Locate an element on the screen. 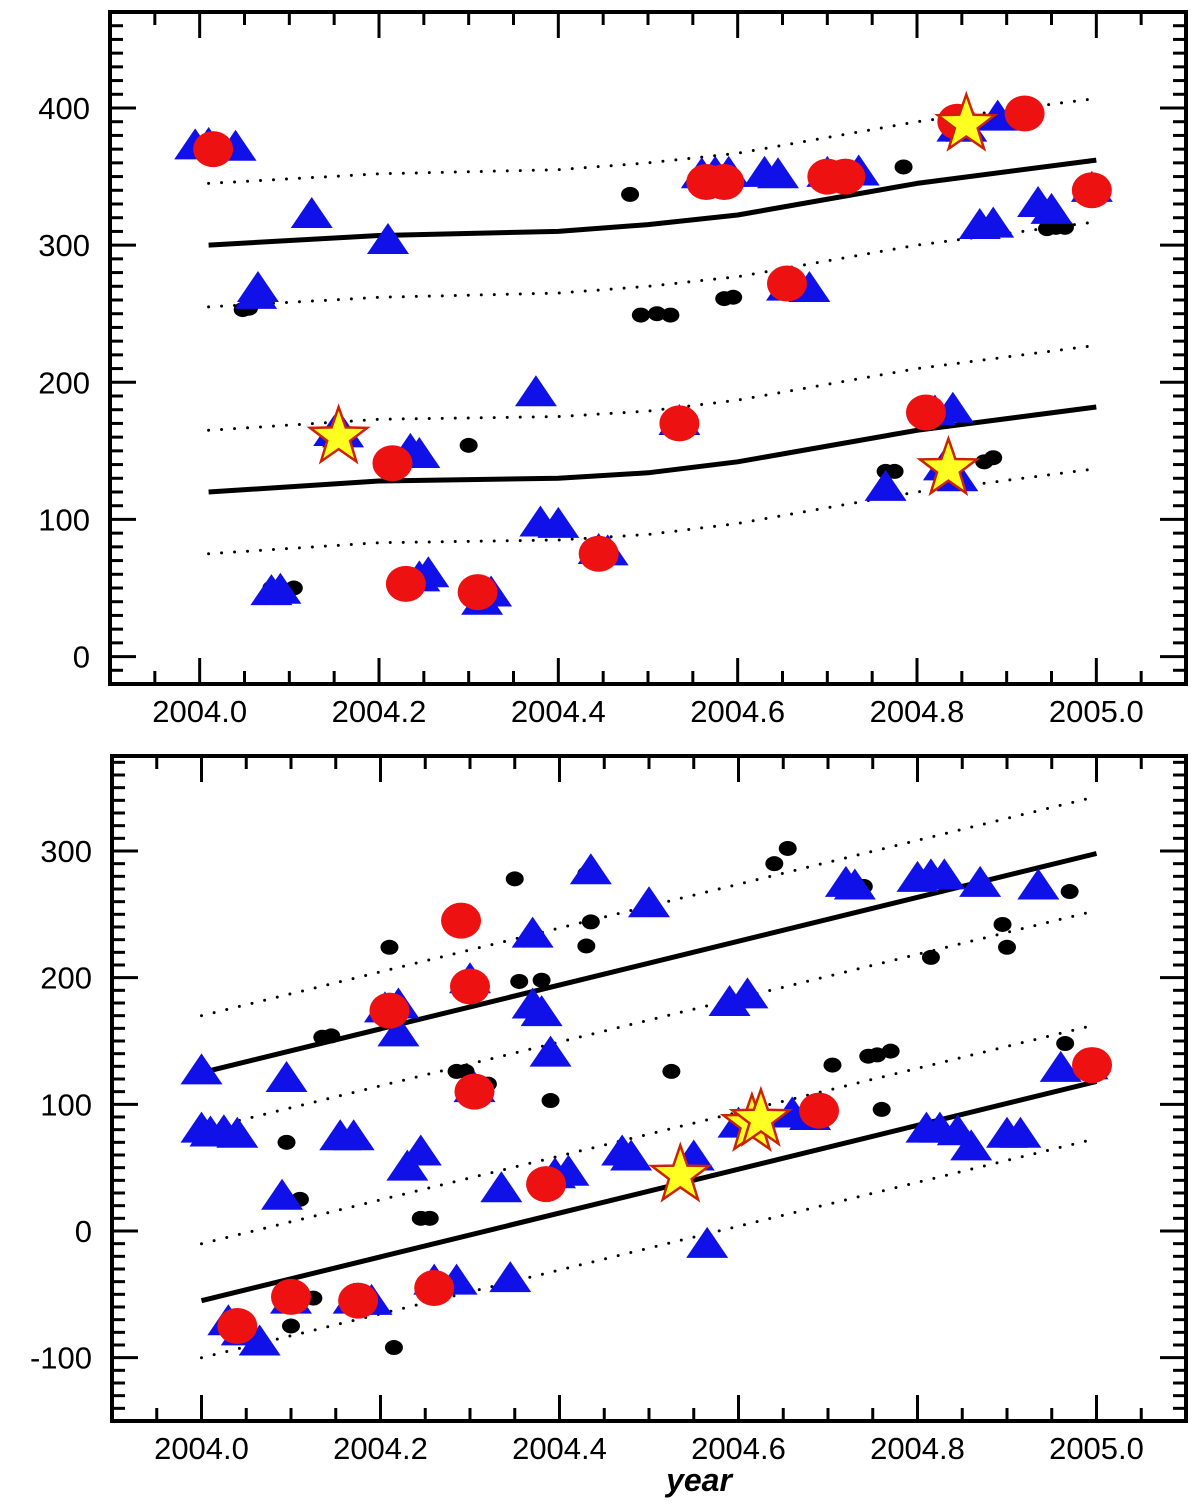 The height and width of the screenshot is (1504, 1200). y-tick-label: 200 is located at coordinates (64, 382).